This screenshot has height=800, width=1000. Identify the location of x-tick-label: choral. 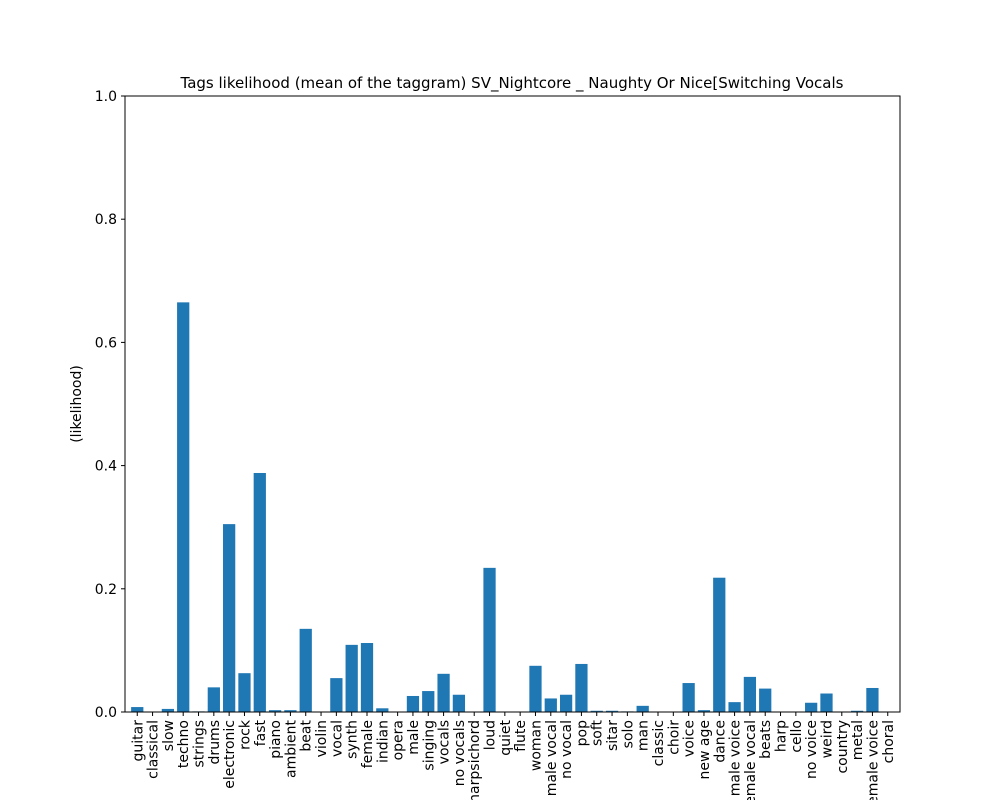
(889, 741).